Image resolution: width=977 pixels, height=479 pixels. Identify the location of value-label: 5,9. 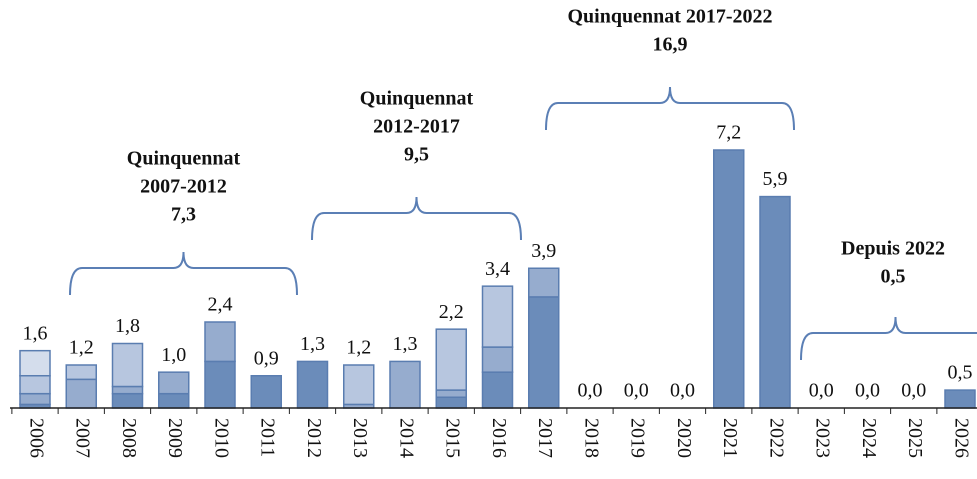
(775, 179).